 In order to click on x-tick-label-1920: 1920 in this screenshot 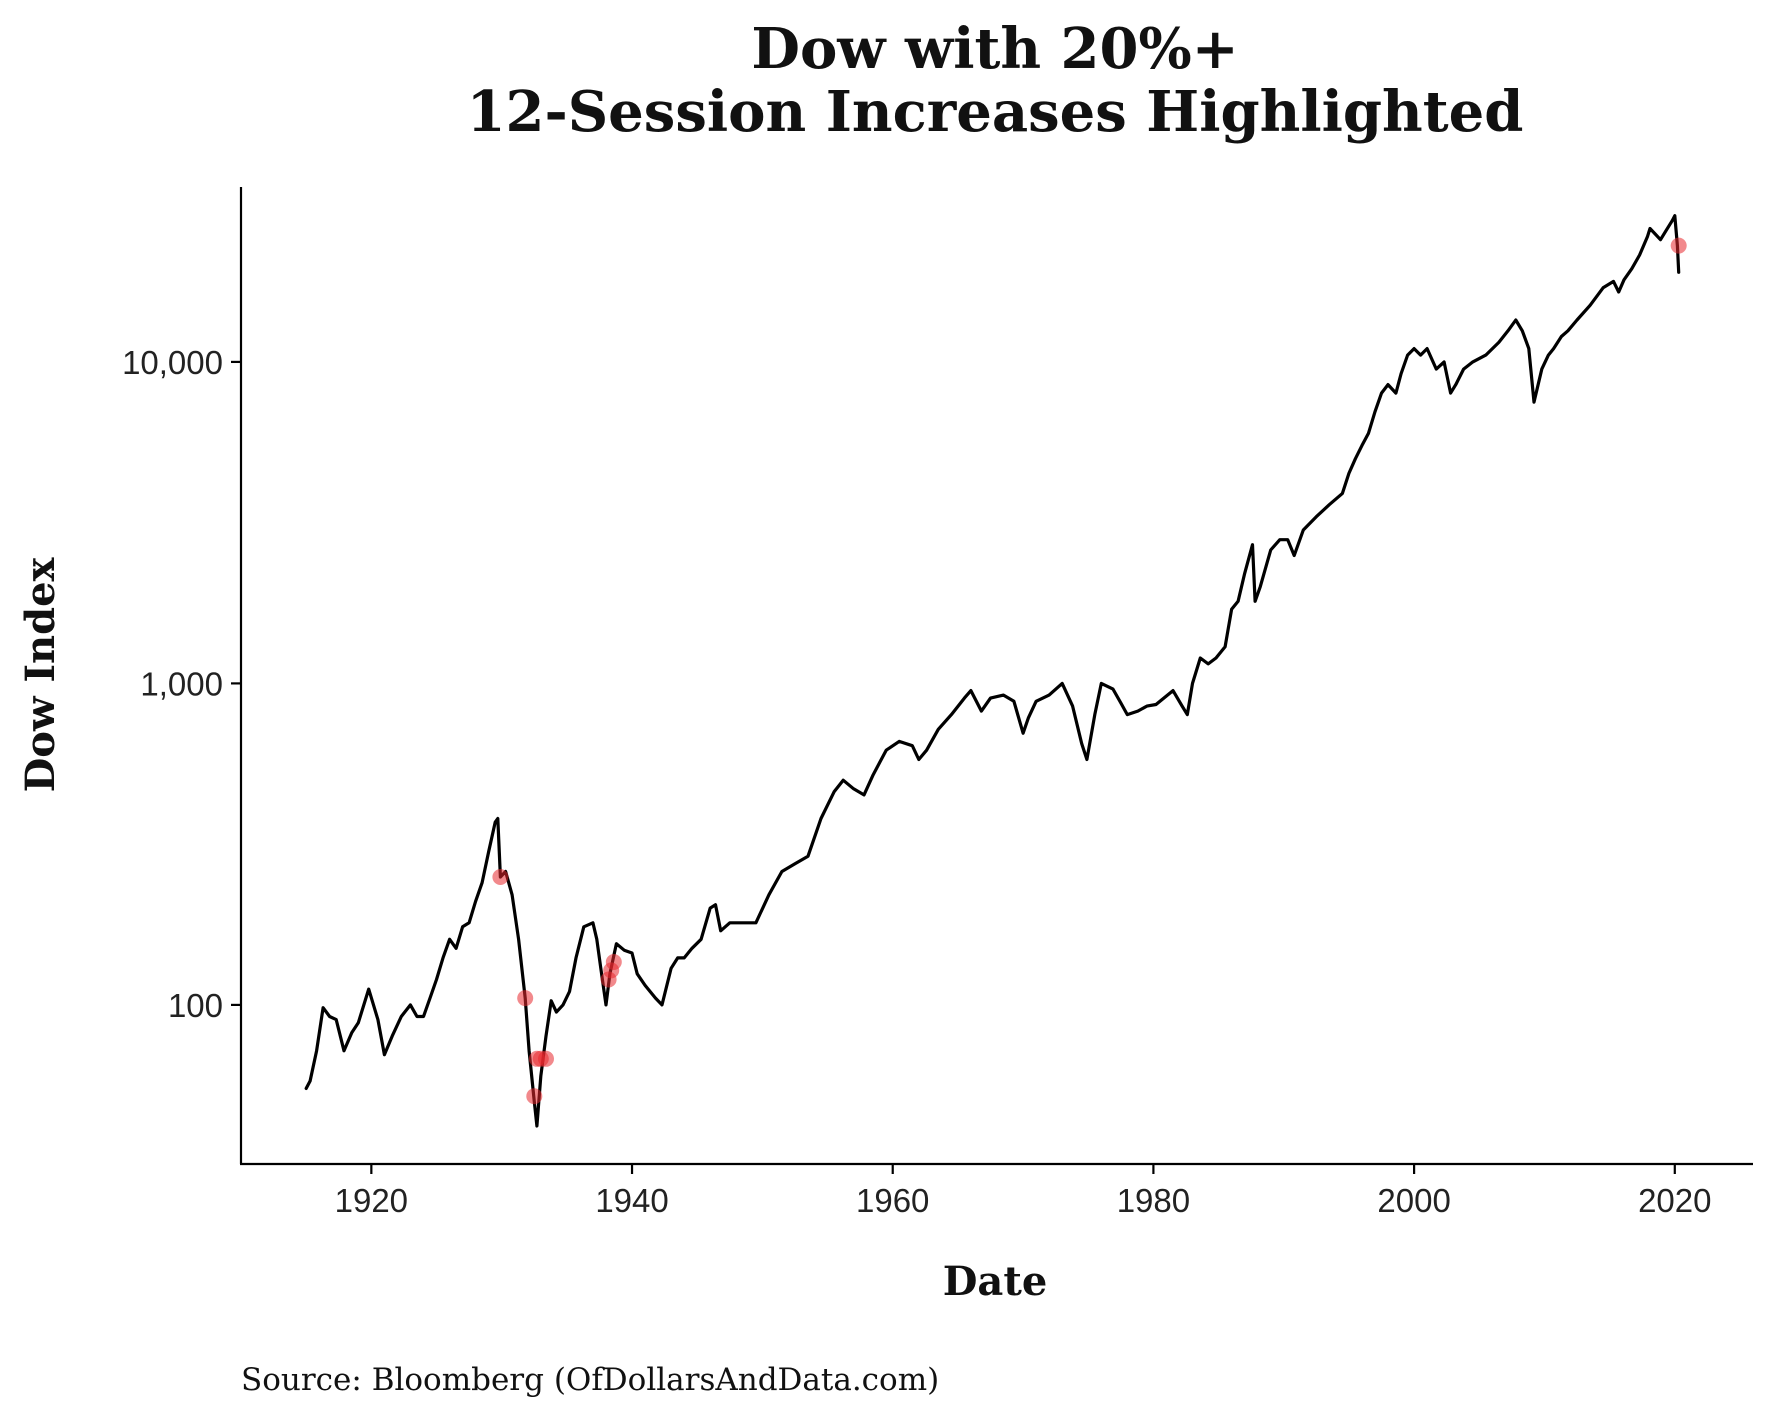, I will do `click(371, 1200)`.